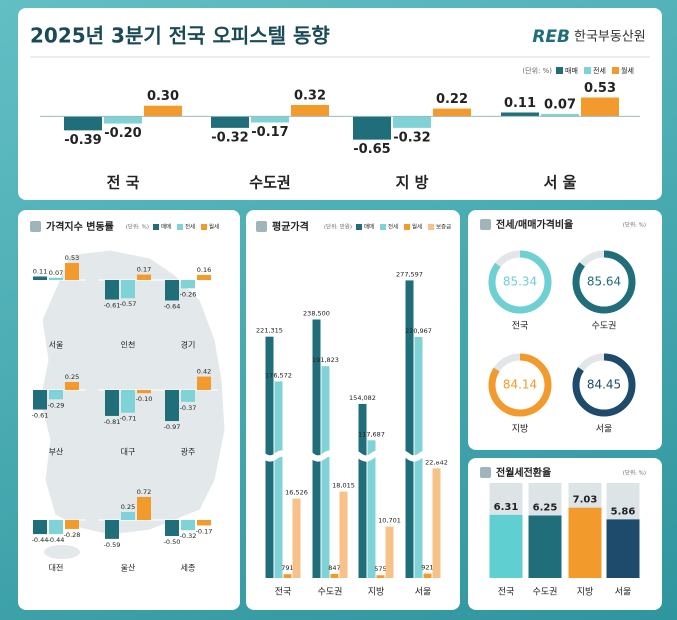 This screenshot has width=677, height=620. Describe the element at coordinates (443, 227) in the screenshot. I see `legend-label: 보증금` at that location.